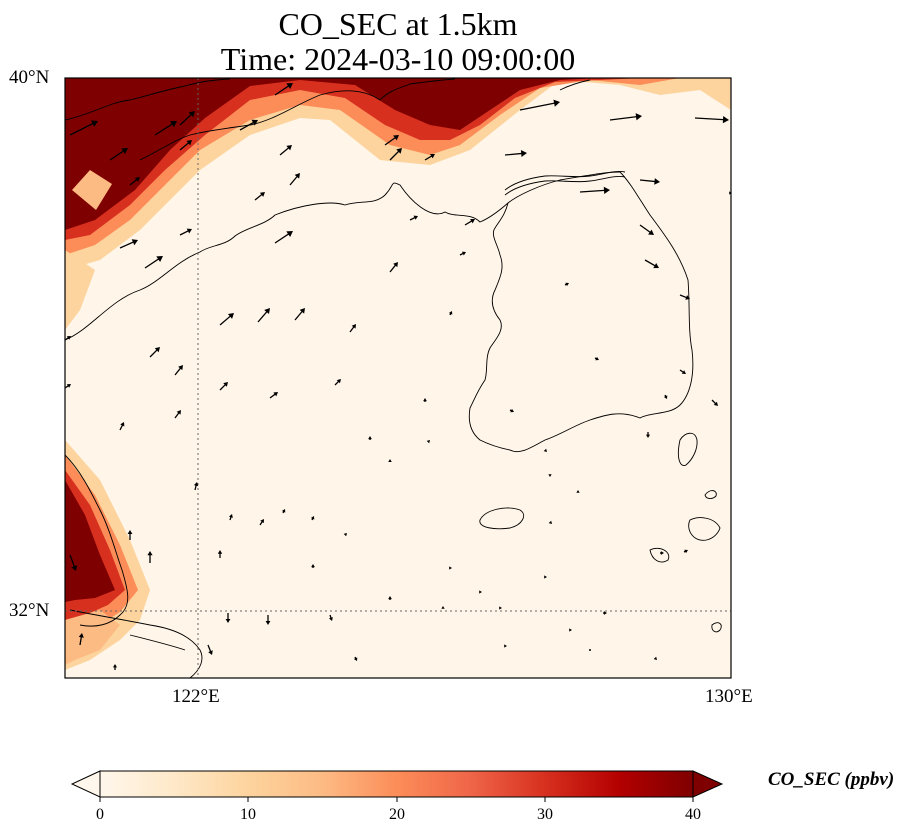 The width and height of the screenshot is (916, 836). Describe the element at coordinates (100, 814) in the screenshot. I see `colorbar-tick-0: 0` at that location.